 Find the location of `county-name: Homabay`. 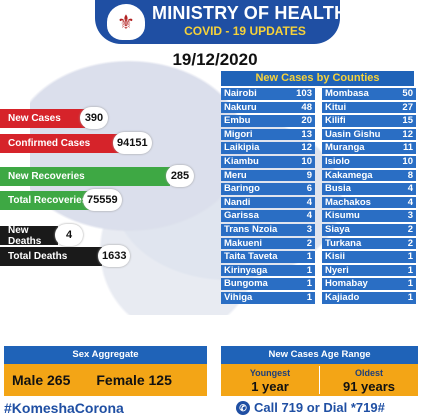

county-name: Homabay is located at coordinates (346, 284).